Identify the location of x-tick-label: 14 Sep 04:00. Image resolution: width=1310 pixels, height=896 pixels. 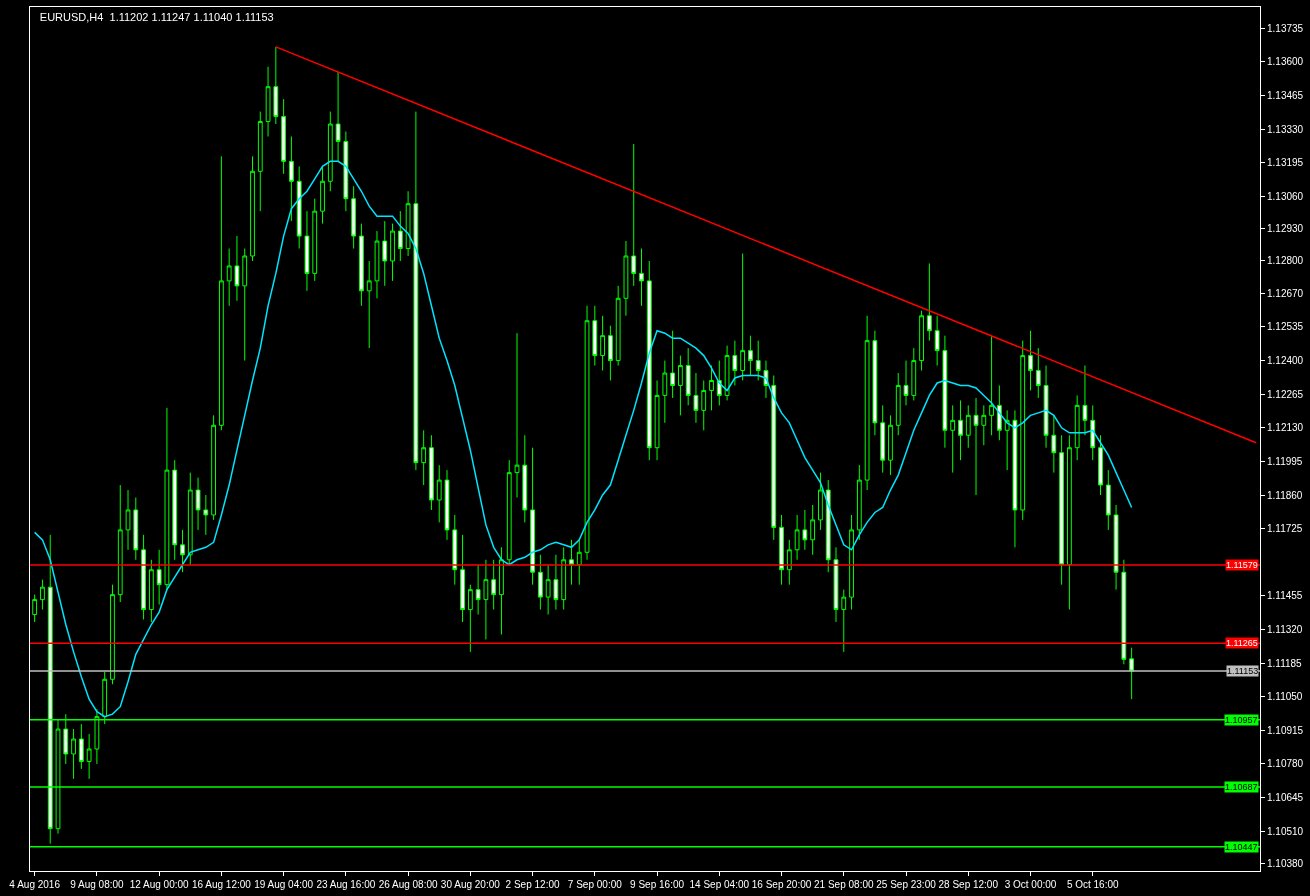
(719, 884).